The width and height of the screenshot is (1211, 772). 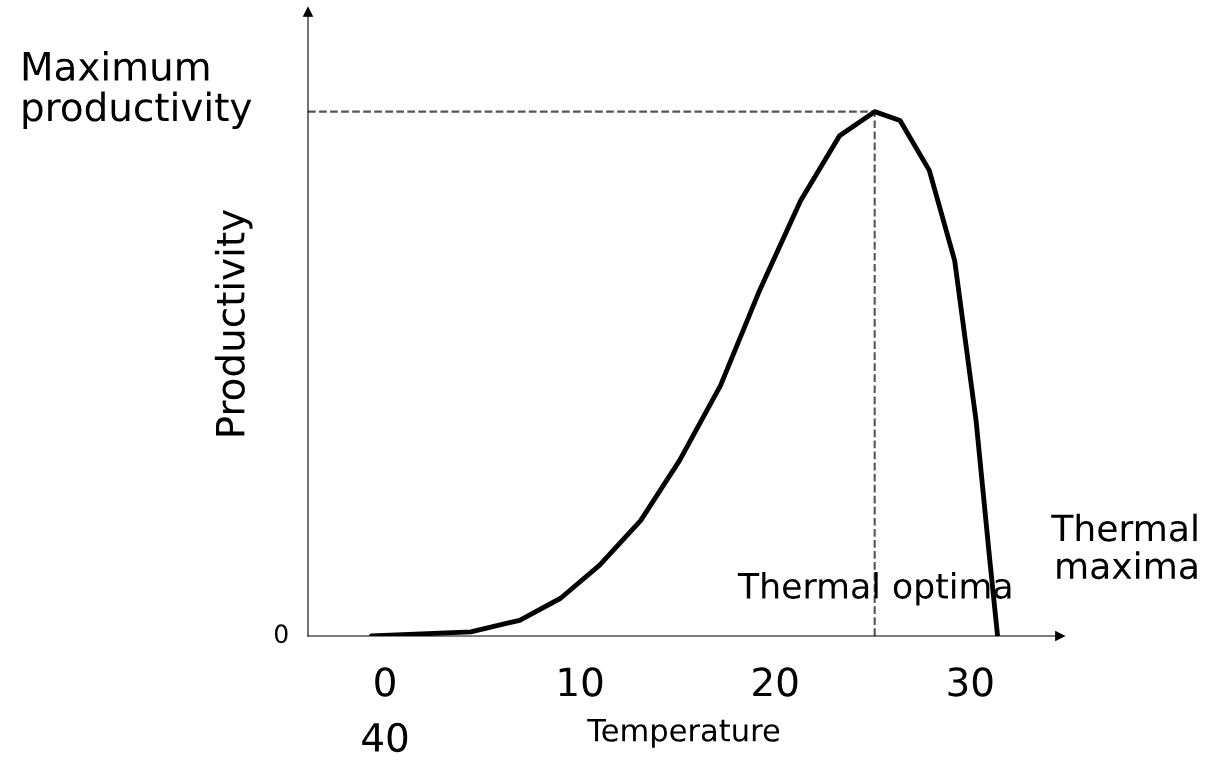 I want to click on x-tick-label: 30, so click(x=970, y=682).